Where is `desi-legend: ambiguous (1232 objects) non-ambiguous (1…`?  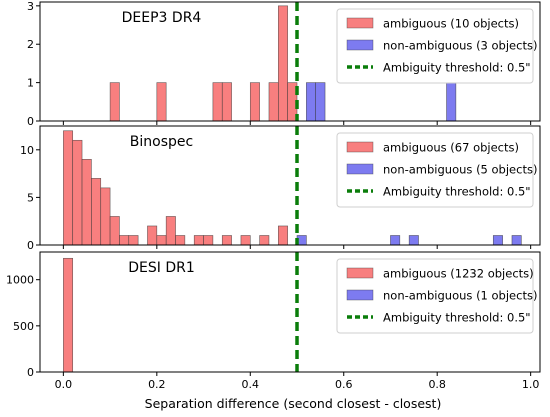 desi-legend: ambiguous (1232 objects) non-ambiguous (1… is located at coordinates (436, 296).